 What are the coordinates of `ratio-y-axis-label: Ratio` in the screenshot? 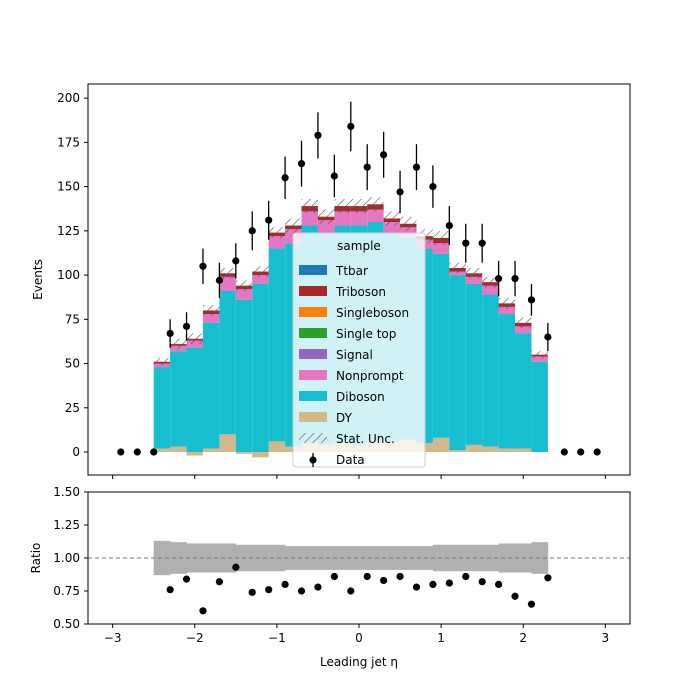 It's located at (36, 558).